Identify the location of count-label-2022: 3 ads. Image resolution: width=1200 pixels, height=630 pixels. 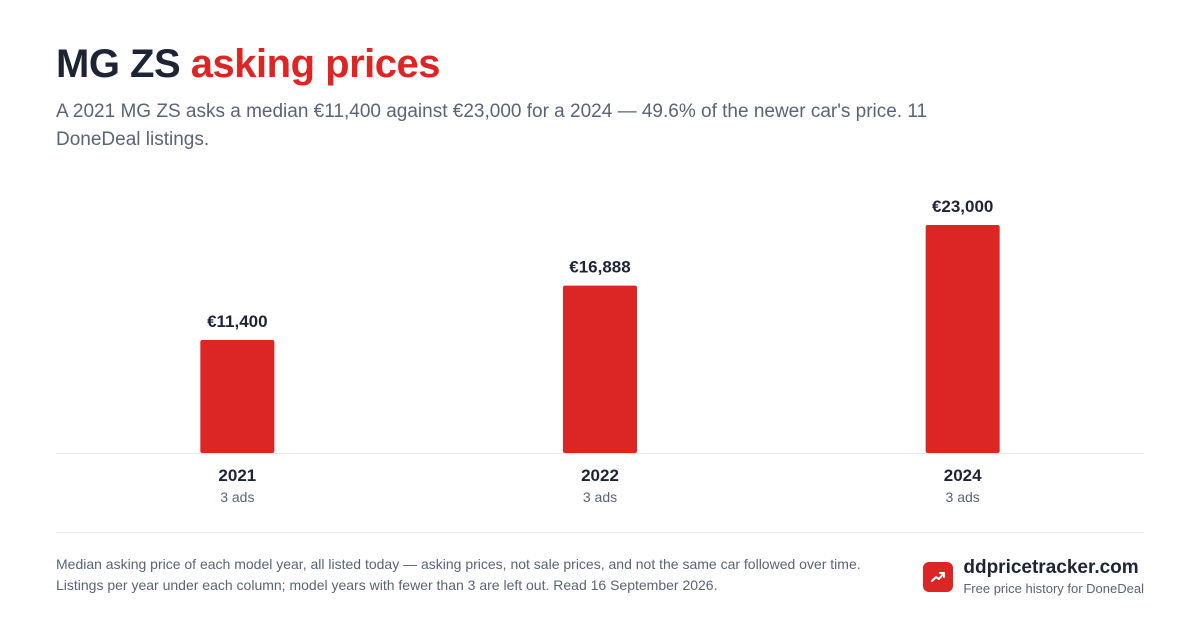
(600, 497).